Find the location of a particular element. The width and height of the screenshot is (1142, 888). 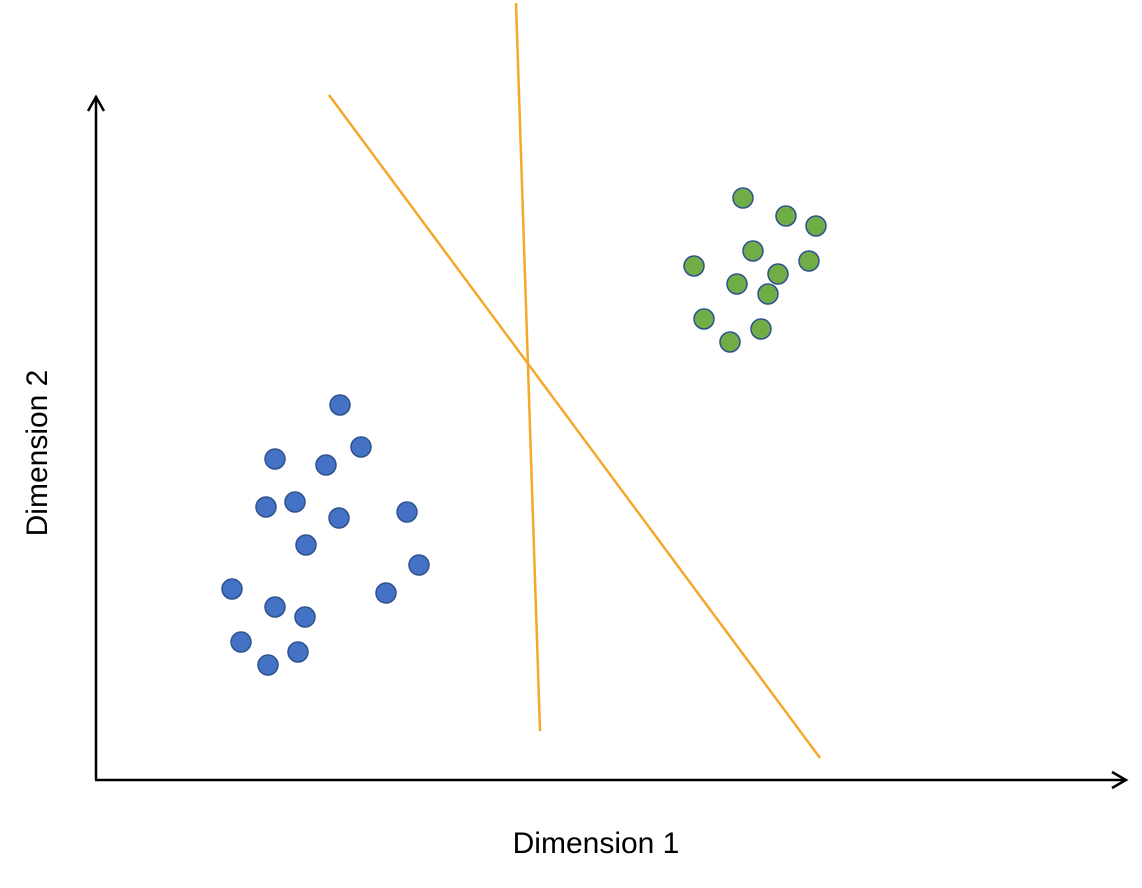

blue-cluster is located at coordinates (325, 535).